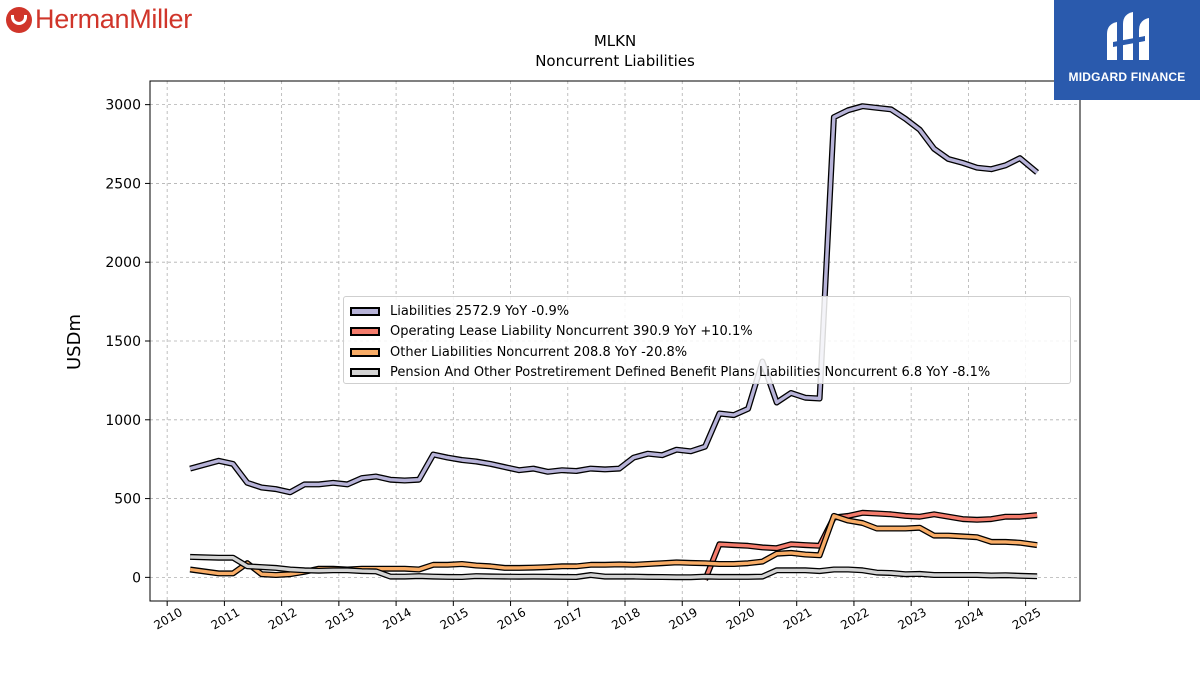  I want to click on y-axis: 0 500 1000 1500 2000 2500 3000, so click(127, 342).